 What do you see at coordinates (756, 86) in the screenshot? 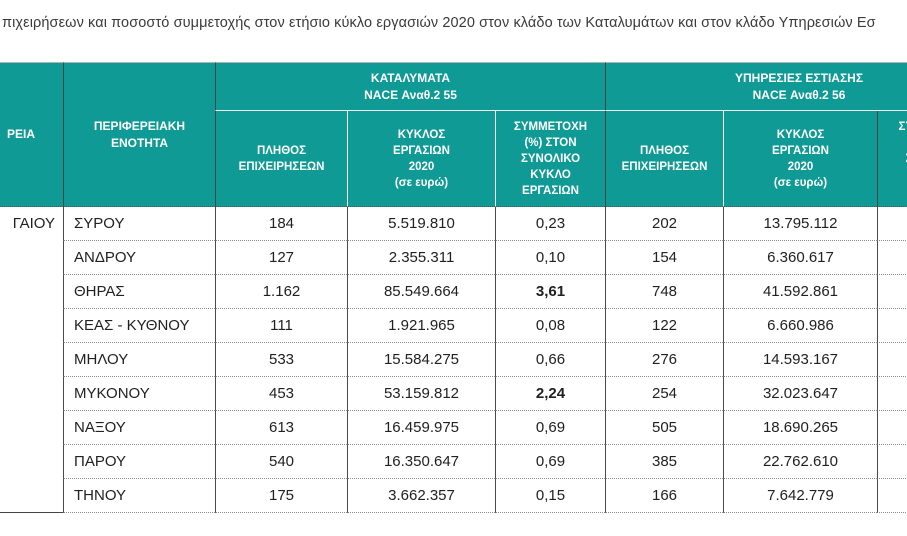
I see `group-header-food-service: ΥΠΗΡΕΣΙΕΣ ΕΣΤΙΑΣΗΣ NACE Αναθ.2 56` at bounding box center [756, 86].